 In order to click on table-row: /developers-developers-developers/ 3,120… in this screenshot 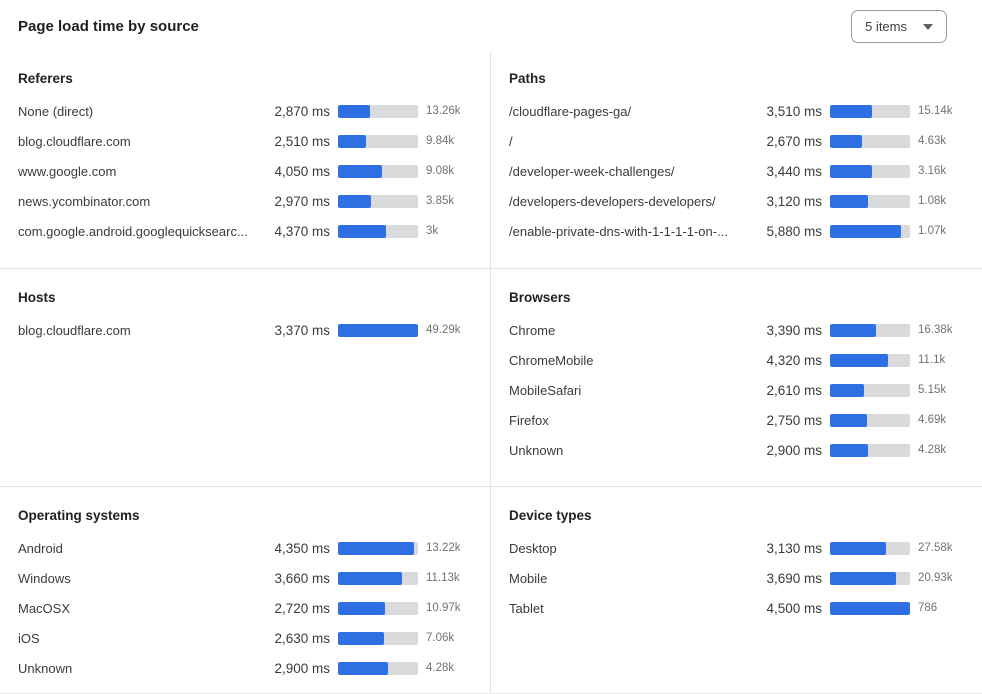, I will do `click(736, 201)`.